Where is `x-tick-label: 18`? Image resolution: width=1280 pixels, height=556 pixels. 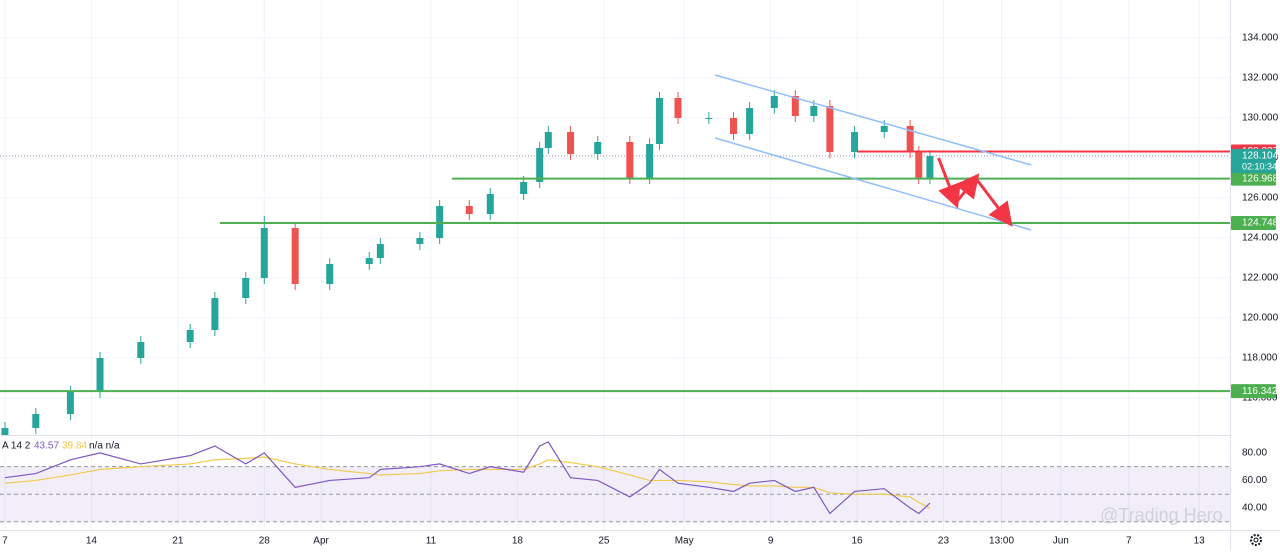
x-tick-label: 18 is located at coordinates (518, 541).